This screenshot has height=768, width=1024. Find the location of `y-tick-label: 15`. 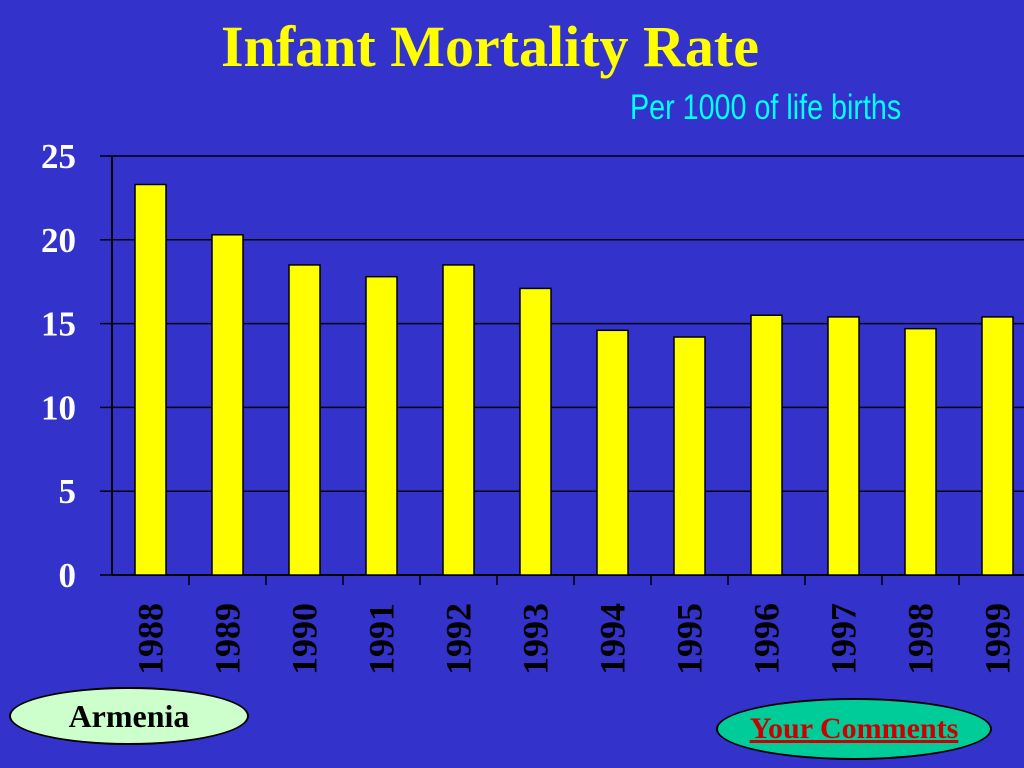

y-tick-label: 15 is located at coordinates (58, 324).